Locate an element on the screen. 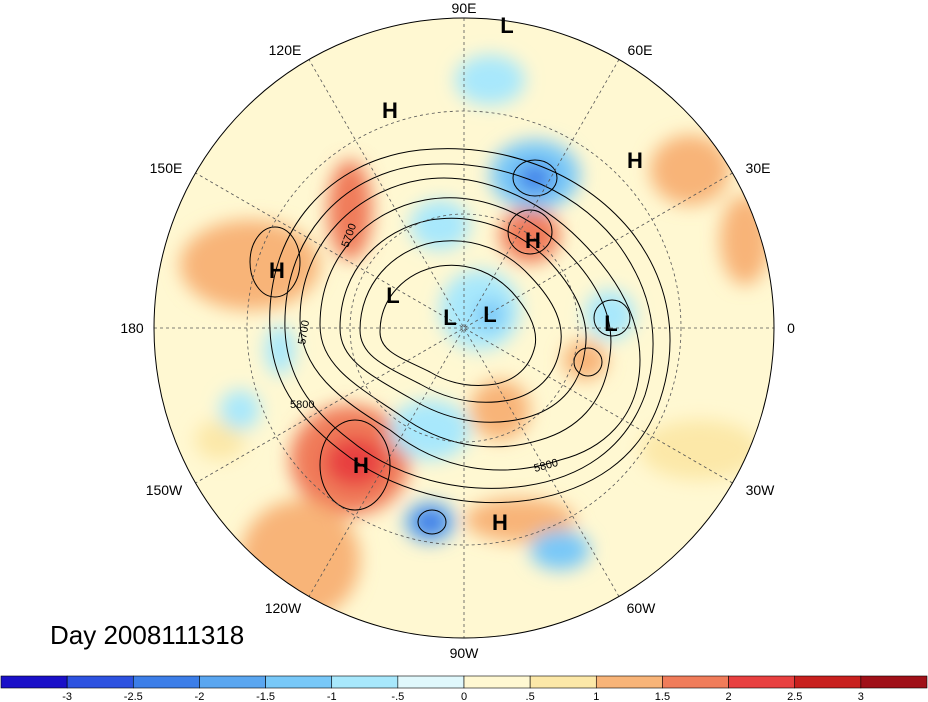 The image size is (928, 702). lon-label-180: 180 is located at coordinates (132, 328).